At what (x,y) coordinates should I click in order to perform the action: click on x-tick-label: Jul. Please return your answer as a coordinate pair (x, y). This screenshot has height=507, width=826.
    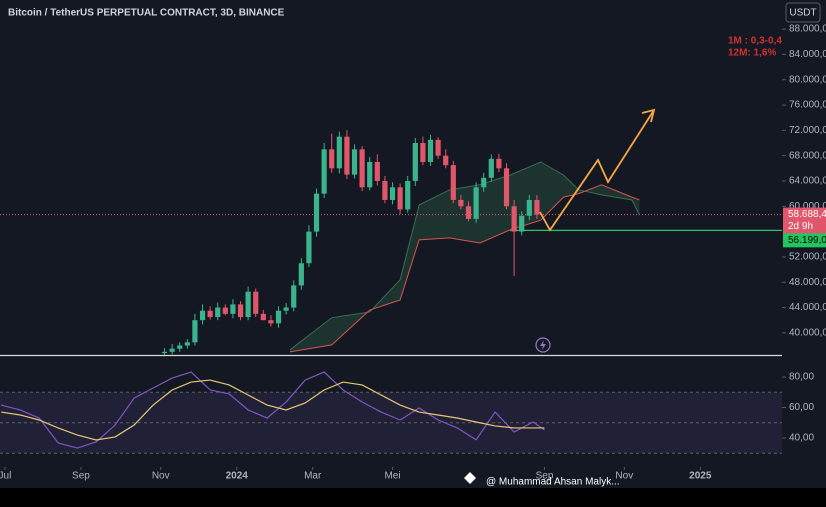
    Looking at the image, I should click on (5, 476).